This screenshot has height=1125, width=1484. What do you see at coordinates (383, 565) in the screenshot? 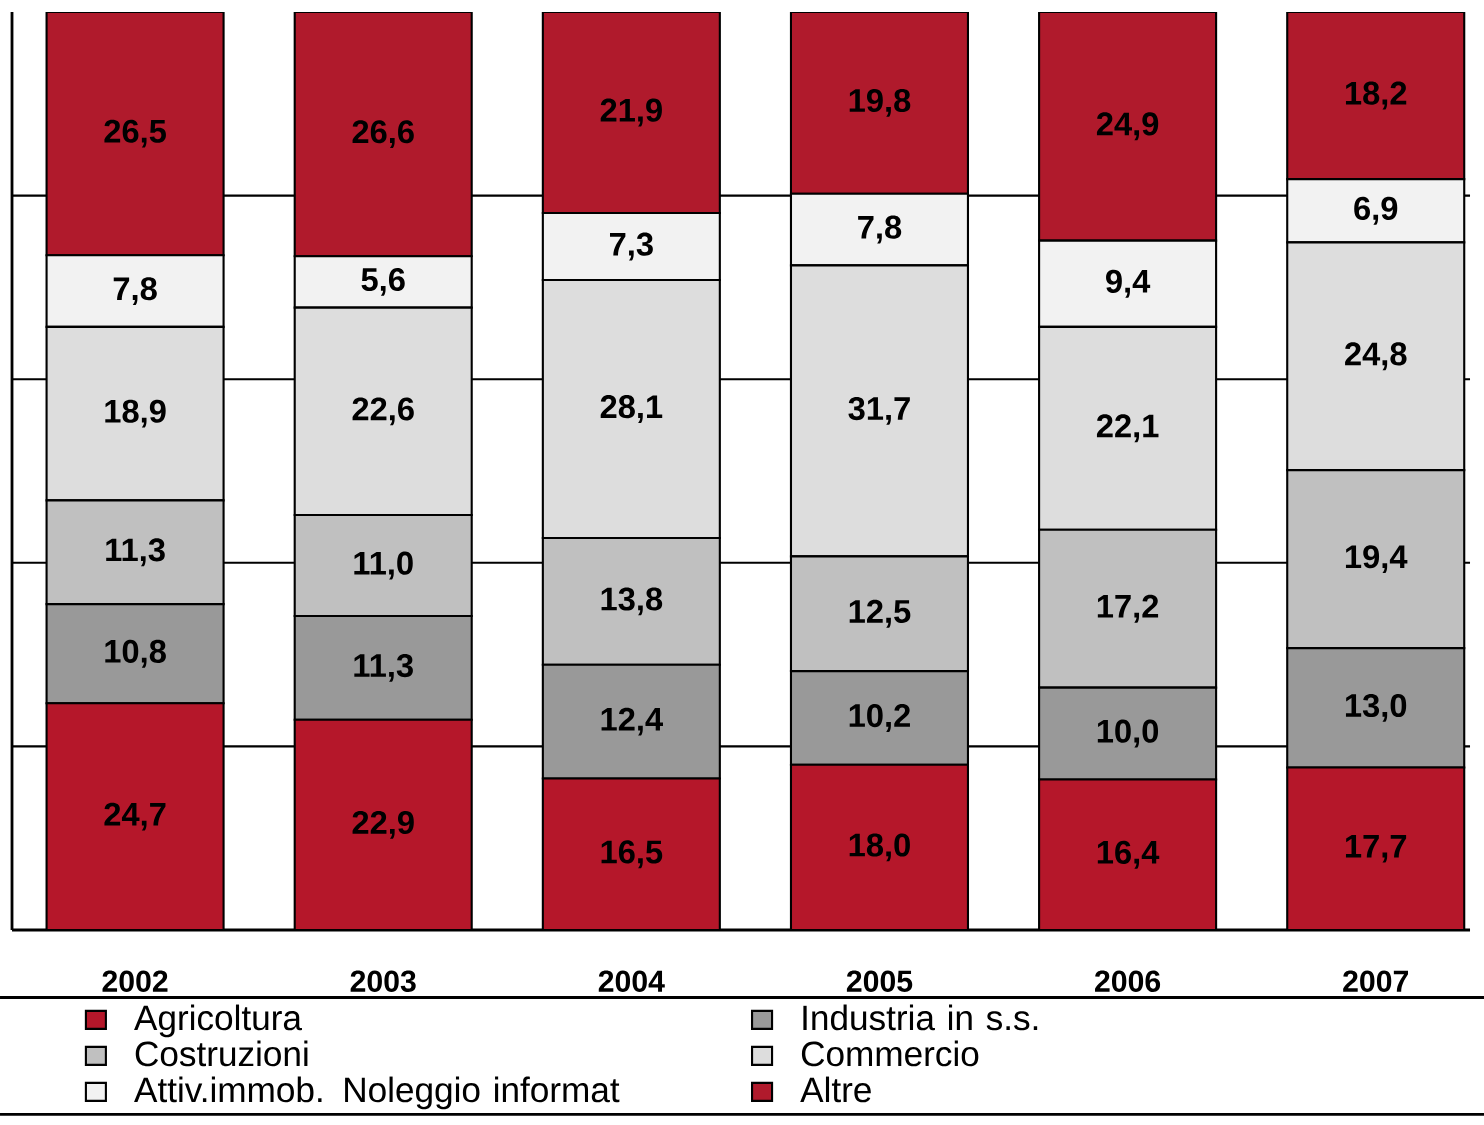
I see `data-label: 11,0` at bounding box center [383, 565].